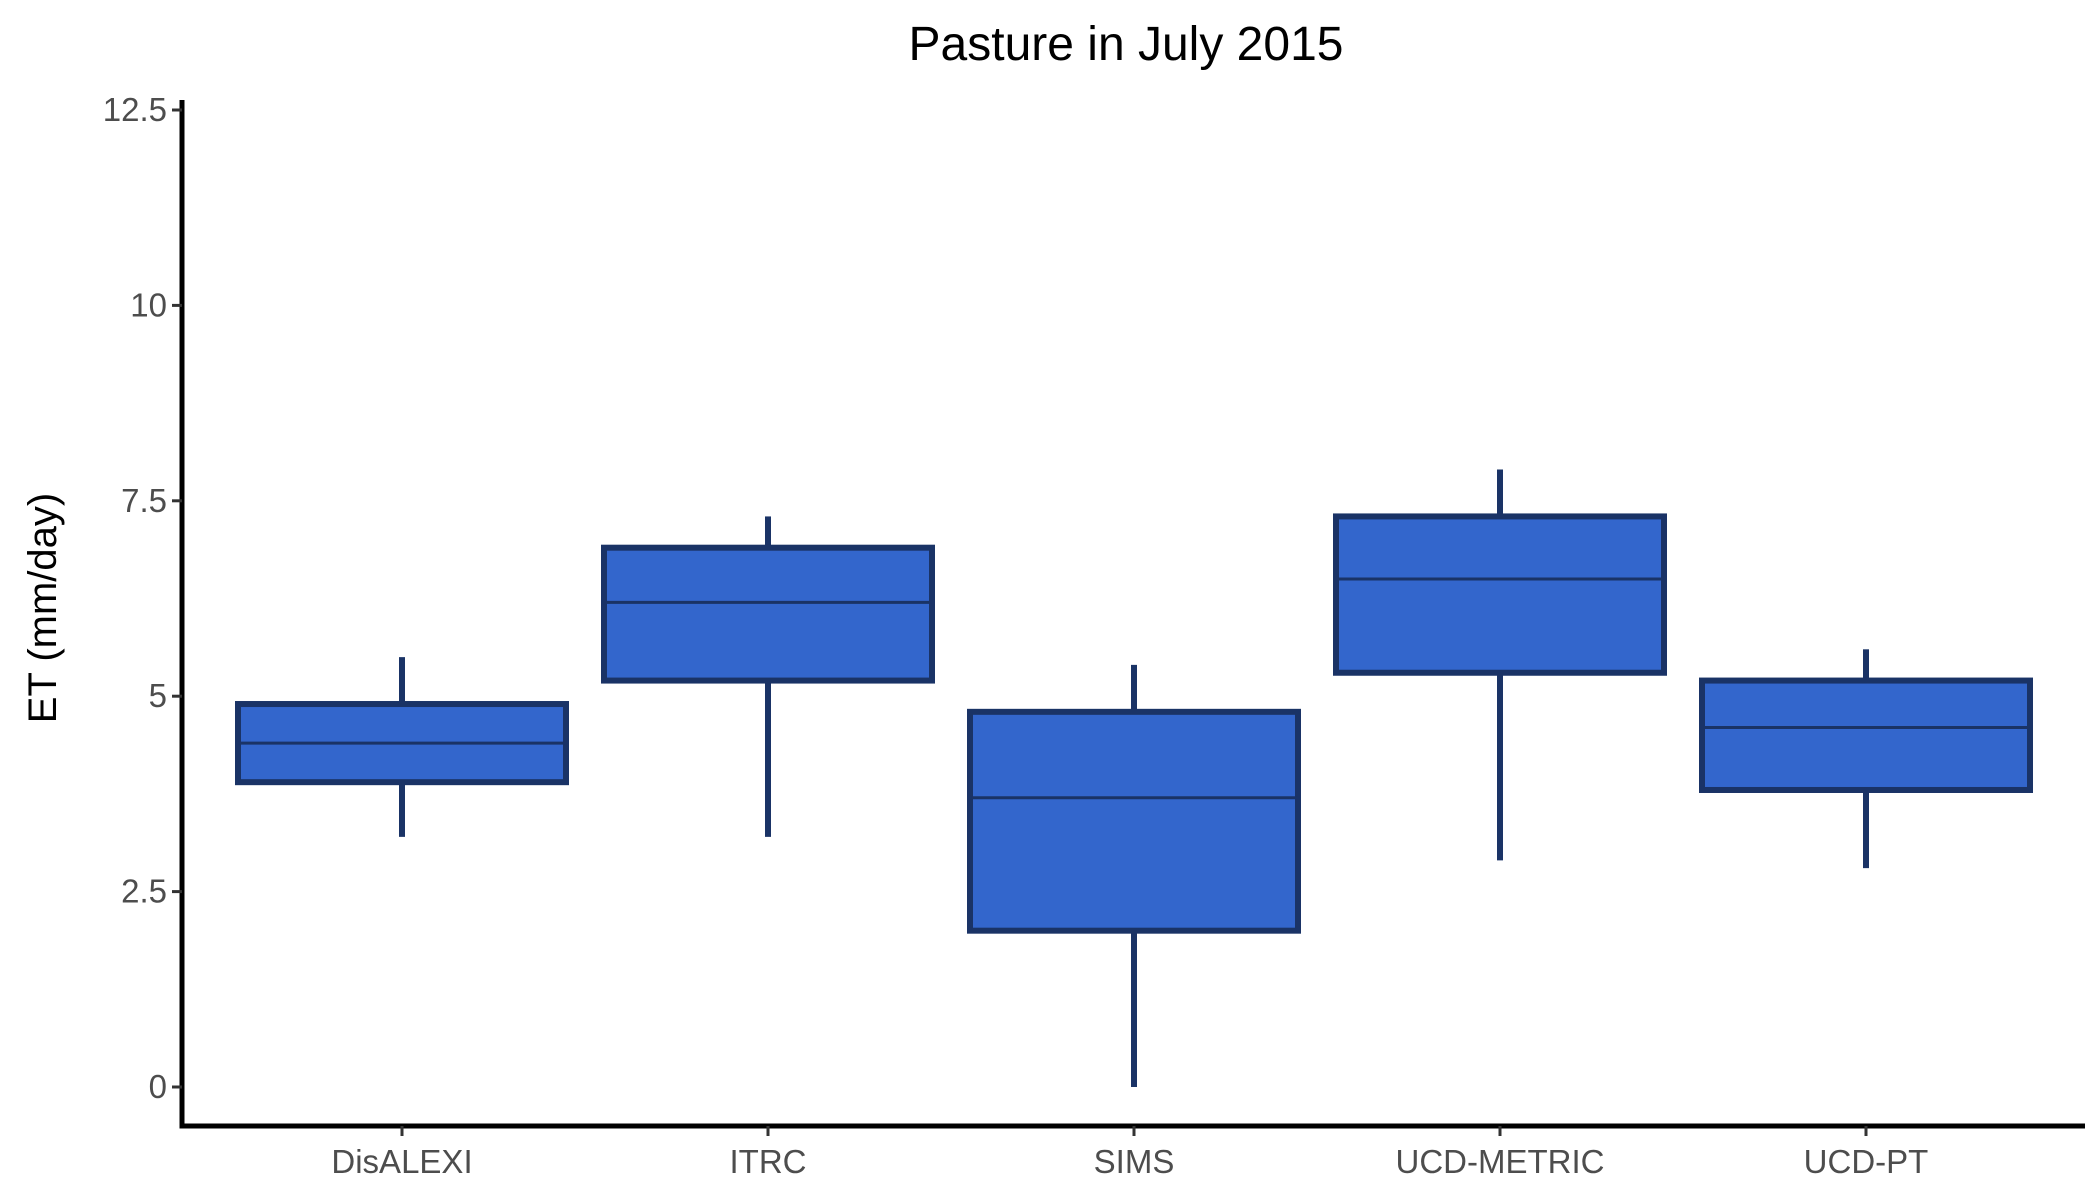 The height and width of the screenshot is (1200, 2100). I want to click on x-tick-label: UCD-PT, so click(1866, 1161).